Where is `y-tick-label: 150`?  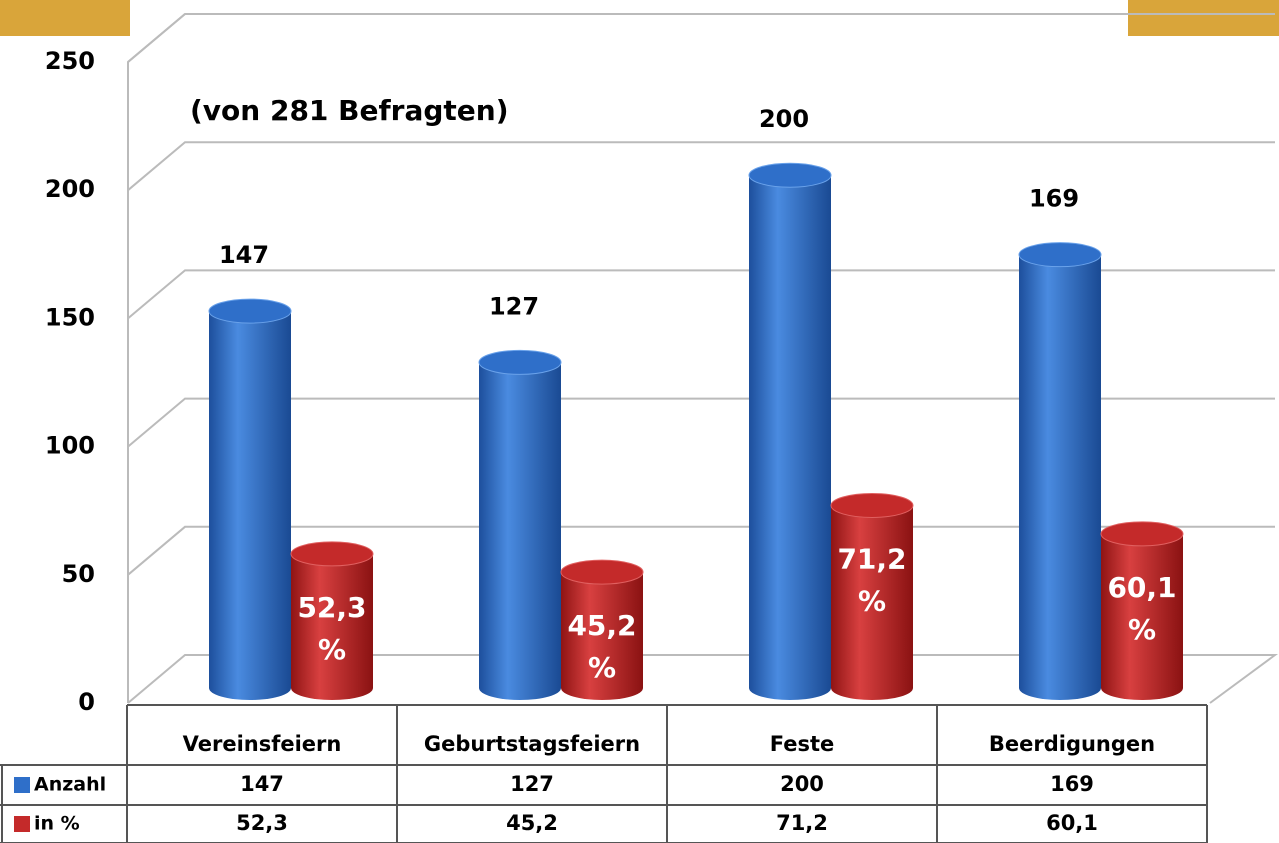
y-tick-label: 150 is located at coordinates (70, 317).